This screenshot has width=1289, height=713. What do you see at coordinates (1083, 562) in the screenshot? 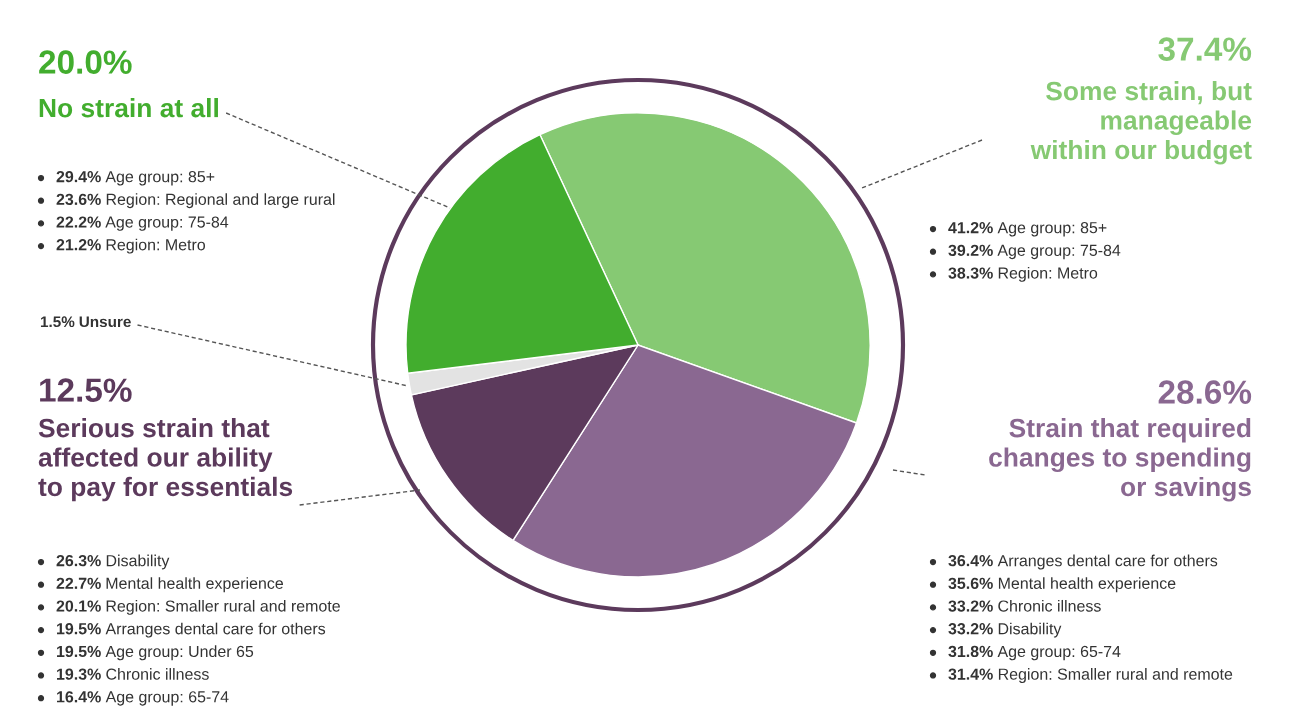
I see `text: 36.4% Arranges dental care for others` at bounding box center [1083, 562].